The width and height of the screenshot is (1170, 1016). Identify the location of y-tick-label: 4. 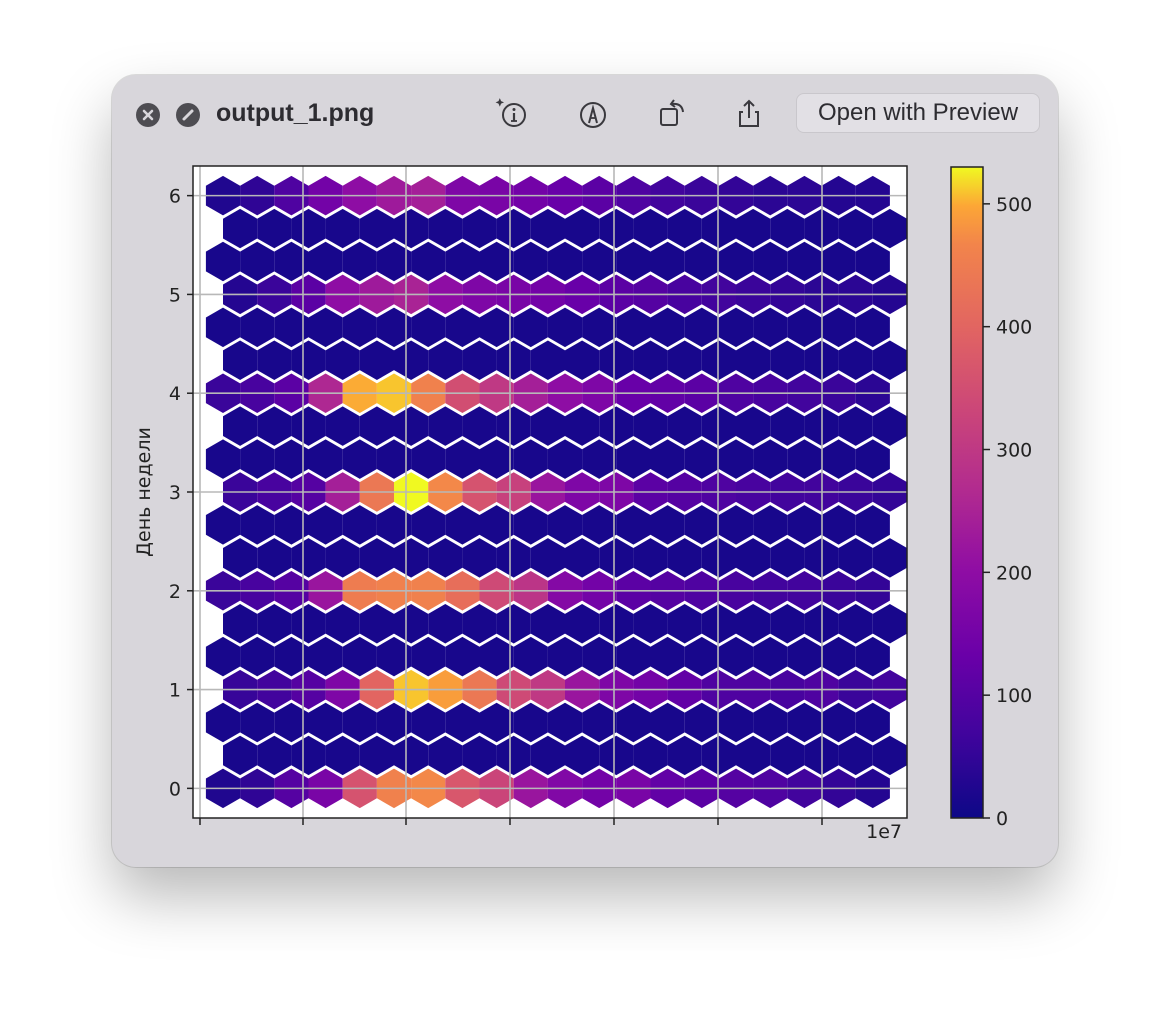
(175, 394).